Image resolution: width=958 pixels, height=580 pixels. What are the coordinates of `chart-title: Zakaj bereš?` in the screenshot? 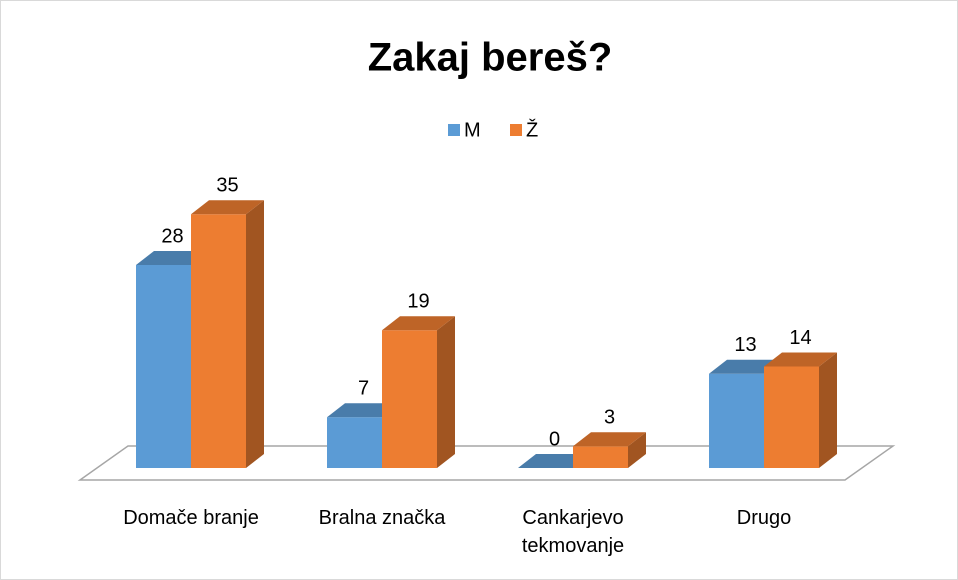 It's located at (490, 58).